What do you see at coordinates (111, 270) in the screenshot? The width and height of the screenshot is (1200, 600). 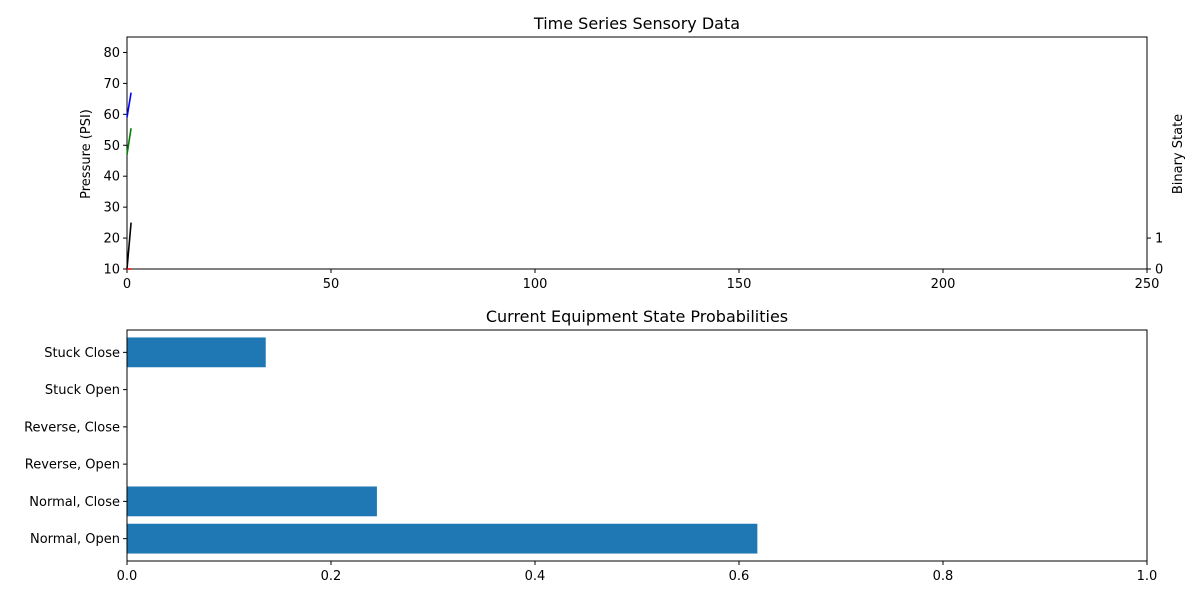 I see `y-tick-label: 10` at bounding box center [111, 270].